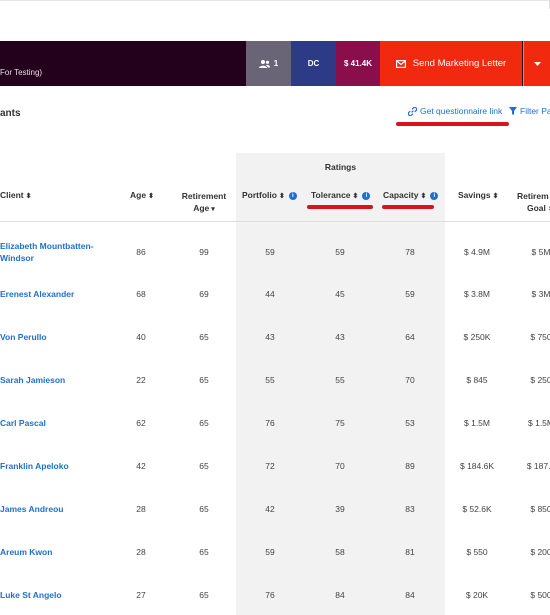 This screenshot has width=550, height=615. Describe the element at coordinates (478, 195) in the screenshot. I see `header-savings: Savings ⬍` at that location.